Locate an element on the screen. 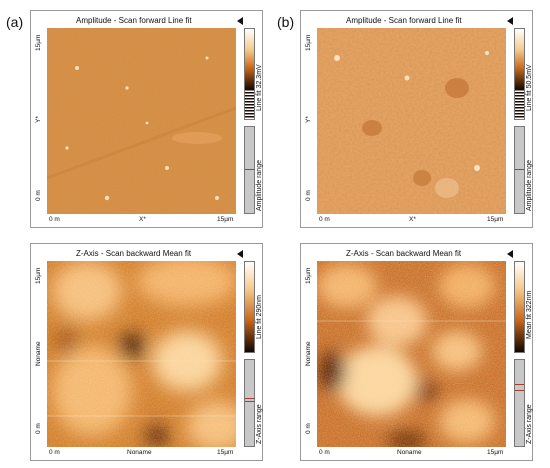 The height and width of the screenshot is (468, 550). color-scale-label: Mean fit 322nm is located at coordinates (529, 314).